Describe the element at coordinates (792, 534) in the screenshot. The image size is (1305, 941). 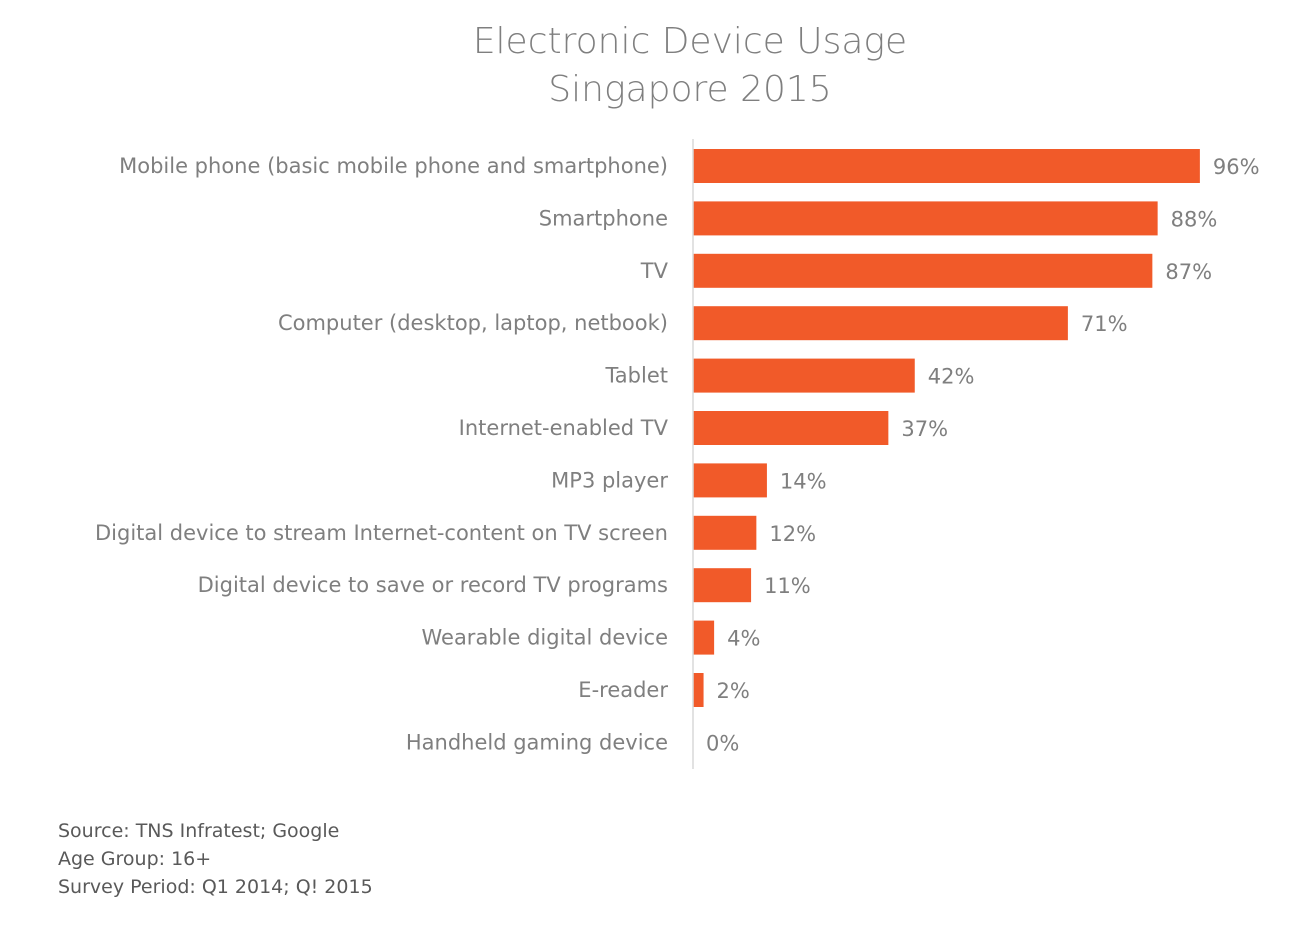
I see `data-label: 12%` at that location.